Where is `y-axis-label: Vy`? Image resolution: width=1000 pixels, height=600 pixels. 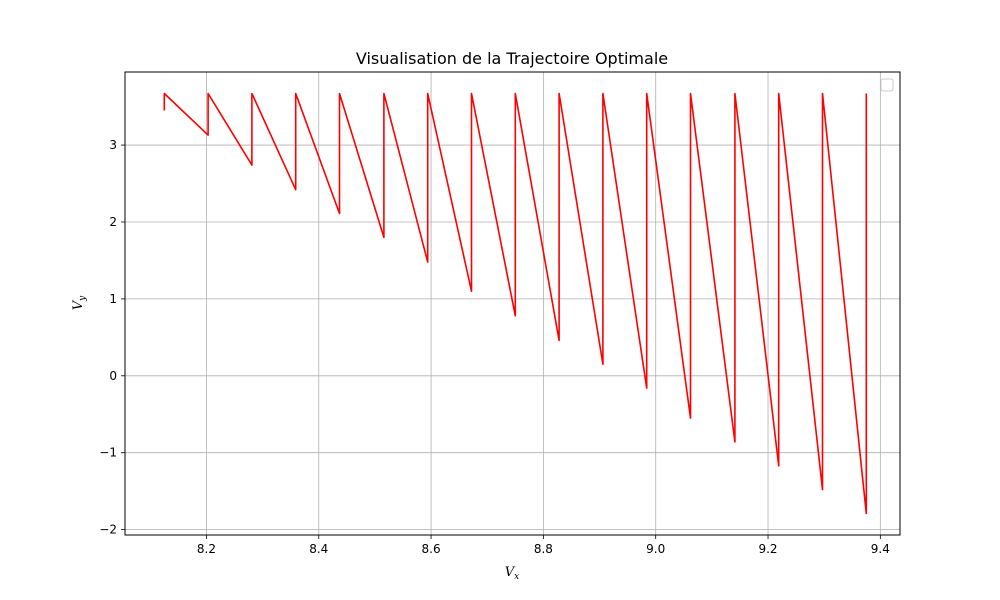 y-axis-label: Vy is located at coordinates (79, 302).